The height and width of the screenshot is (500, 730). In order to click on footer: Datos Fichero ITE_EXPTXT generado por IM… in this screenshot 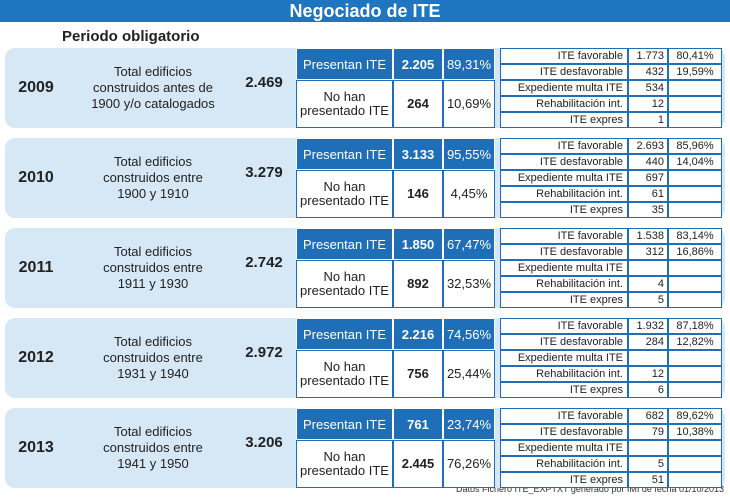, I will do `click(590, 489)`.